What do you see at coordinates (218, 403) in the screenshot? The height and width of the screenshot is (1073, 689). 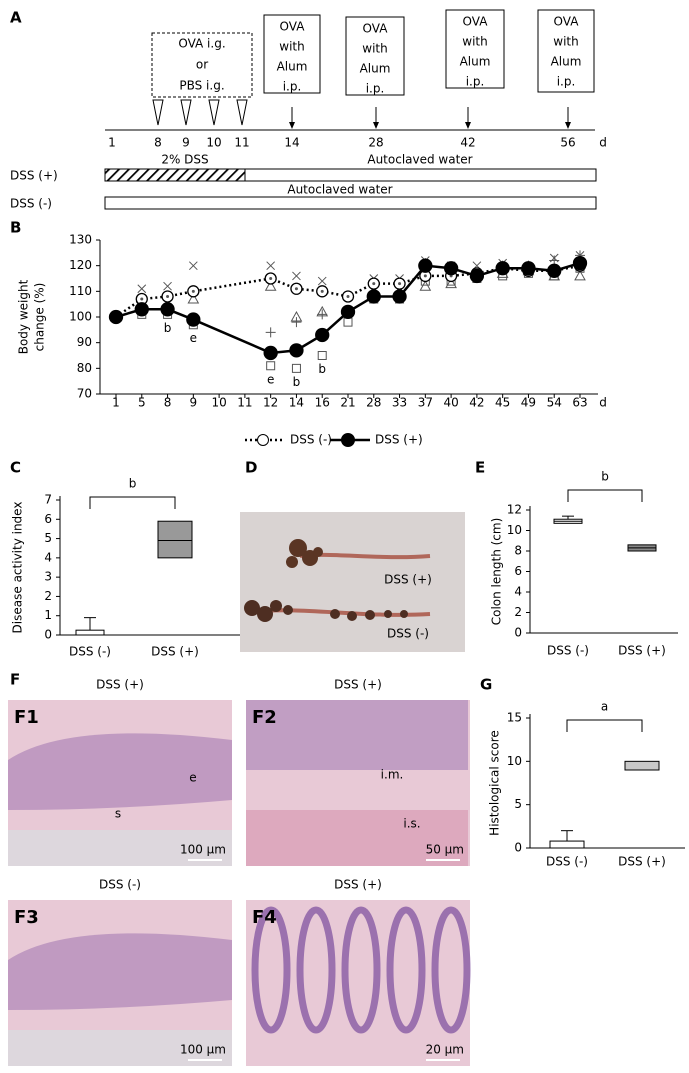 I see `x-tick-label: 10` at bounding box center [218, 403].